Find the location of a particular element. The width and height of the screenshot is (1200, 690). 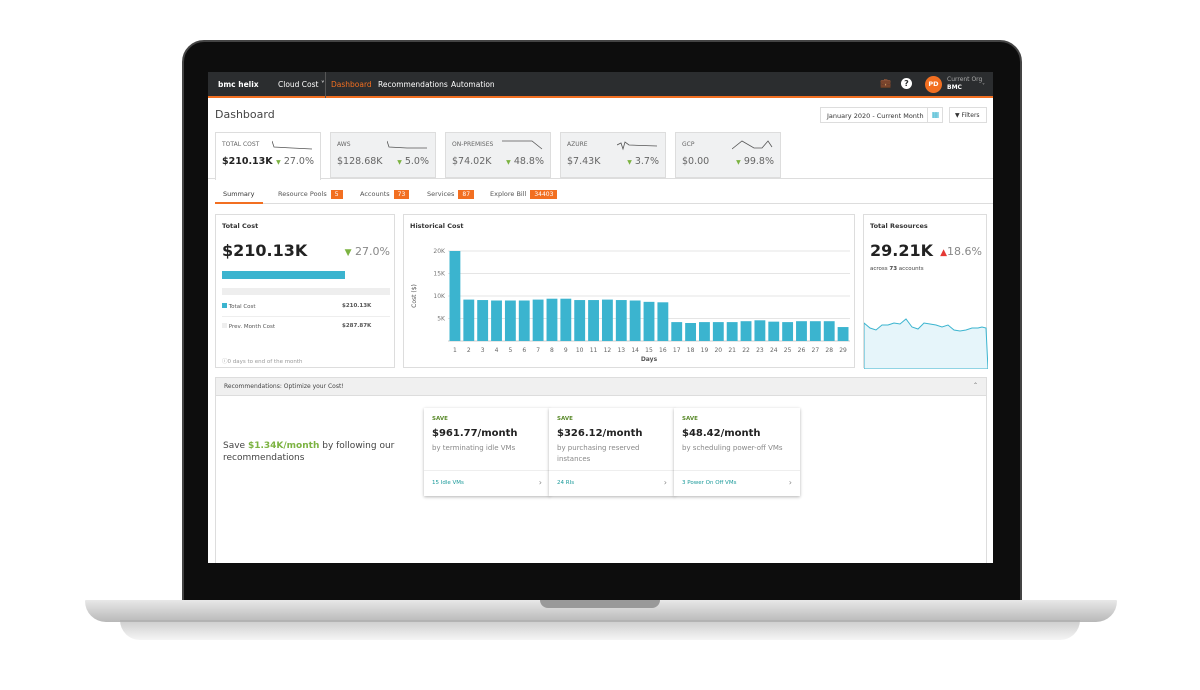

avatar: PD is located at coordinates (933, 84).